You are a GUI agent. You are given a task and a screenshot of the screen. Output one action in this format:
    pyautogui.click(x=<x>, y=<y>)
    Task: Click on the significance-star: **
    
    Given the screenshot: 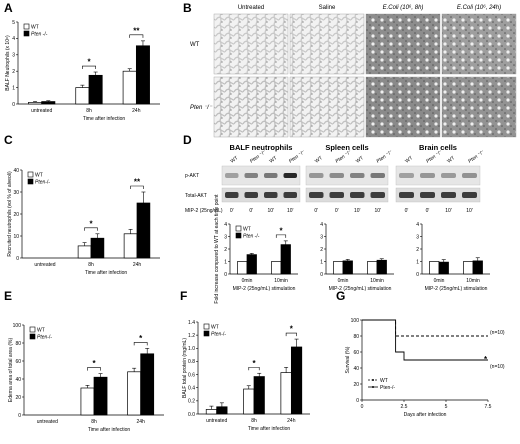 What is the action you would take?
    pyautogui.click(x=136, y=30)
    